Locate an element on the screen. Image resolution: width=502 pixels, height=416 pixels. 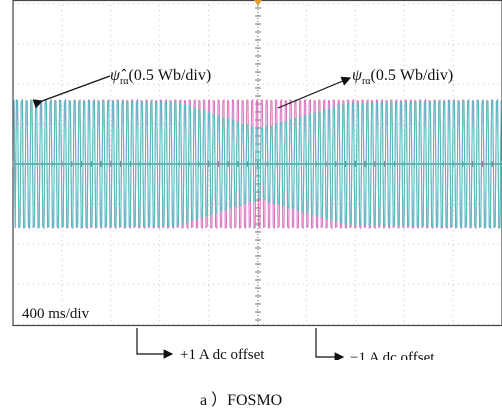
actual-flux-label: ψrα(0.5 Wb/div) is located at coordinates (402, 77).